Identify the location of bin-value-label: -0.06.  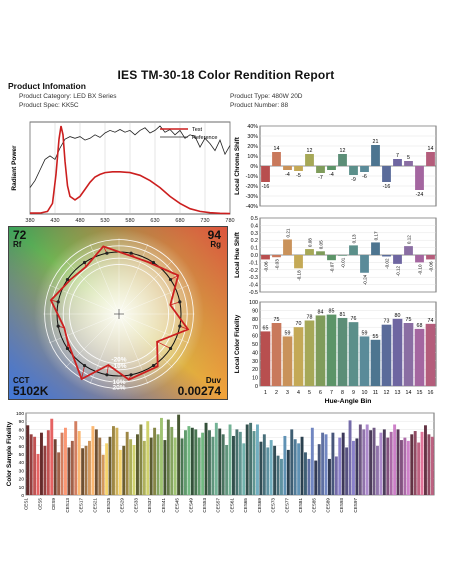
(431, 266).